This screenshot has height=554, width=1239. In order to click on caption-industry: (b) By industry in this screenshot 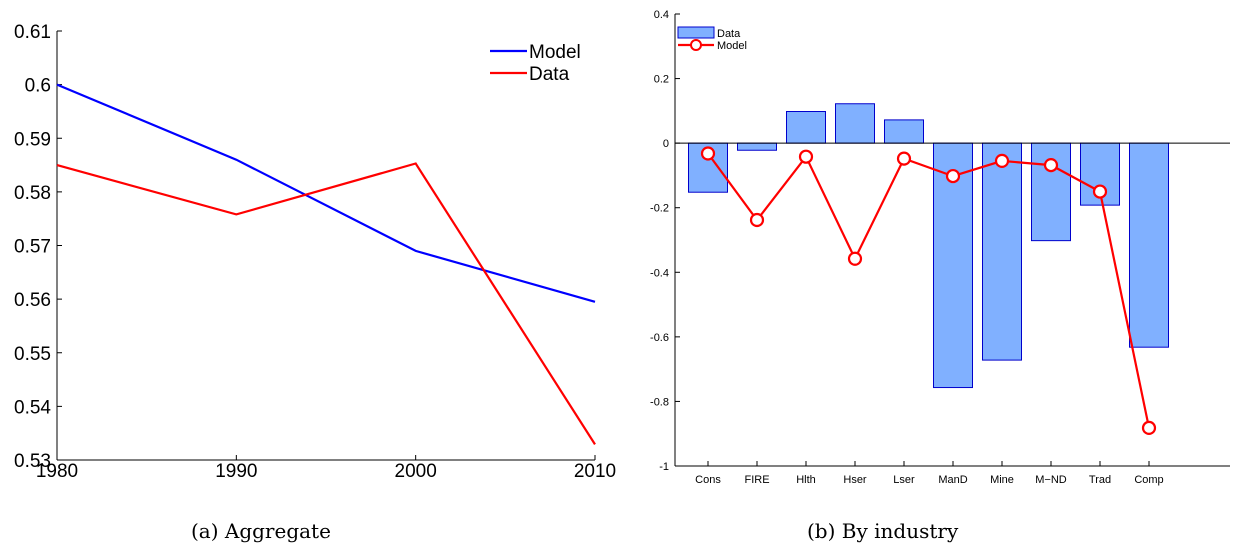, I will do `click(883, 531)`.